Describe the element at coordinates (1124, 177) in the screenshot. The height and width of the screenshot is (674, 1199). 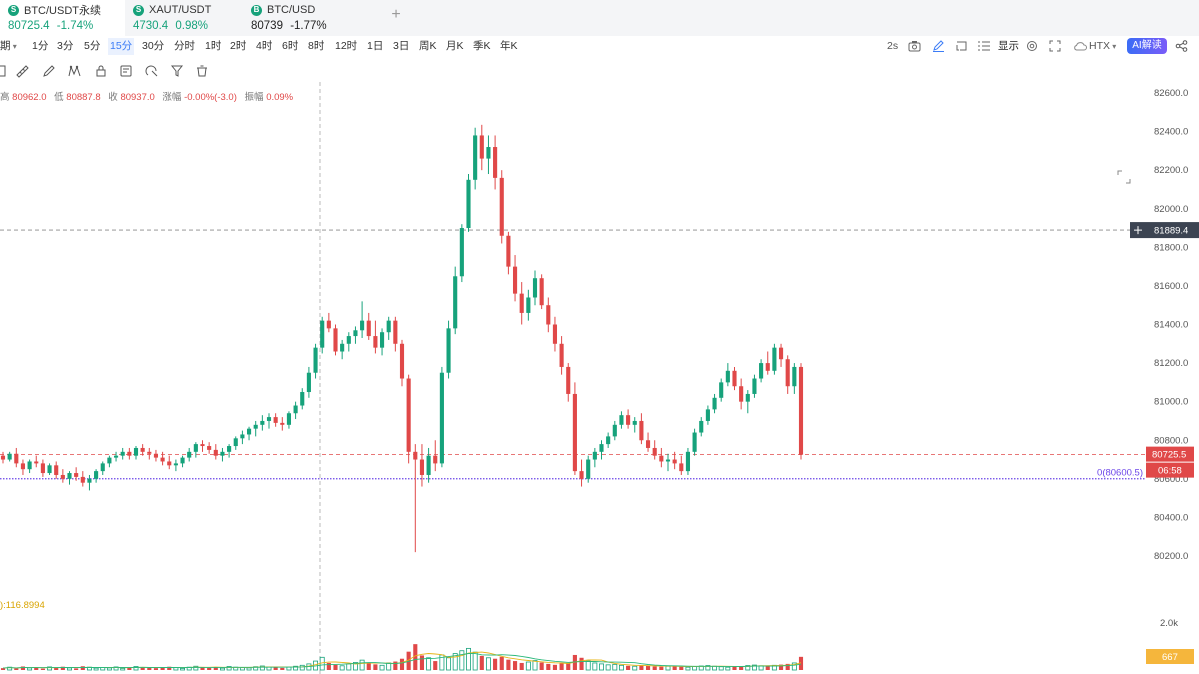
I see `expand-icon` at that location.